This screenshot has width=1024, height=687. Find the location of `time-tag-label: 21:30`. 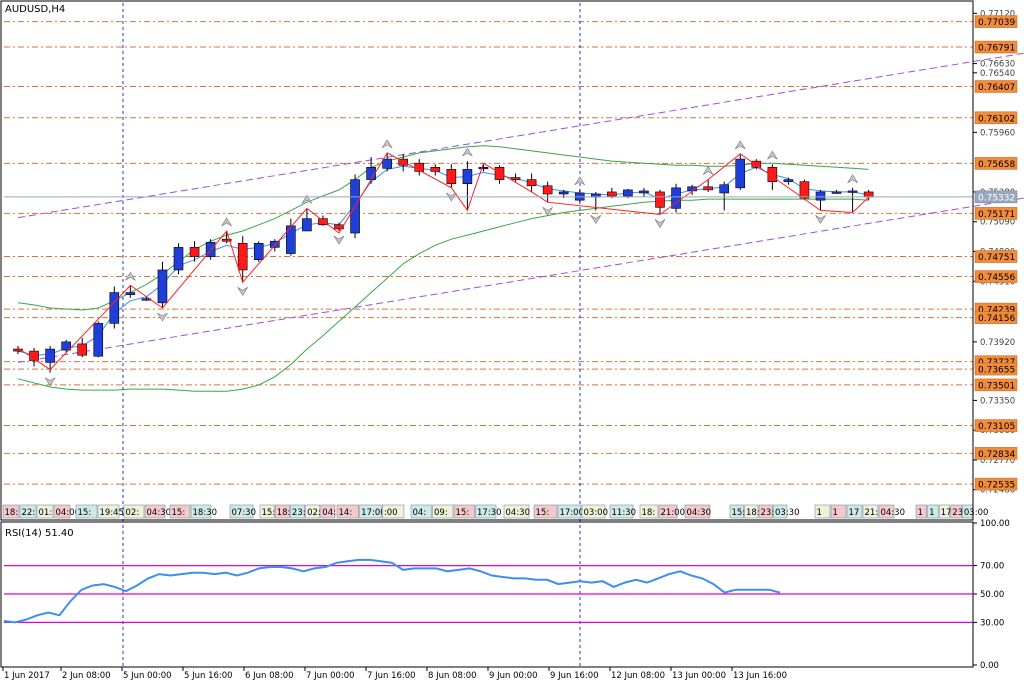

time-tag-label: 21:30 is located at coordinates (877, 513).